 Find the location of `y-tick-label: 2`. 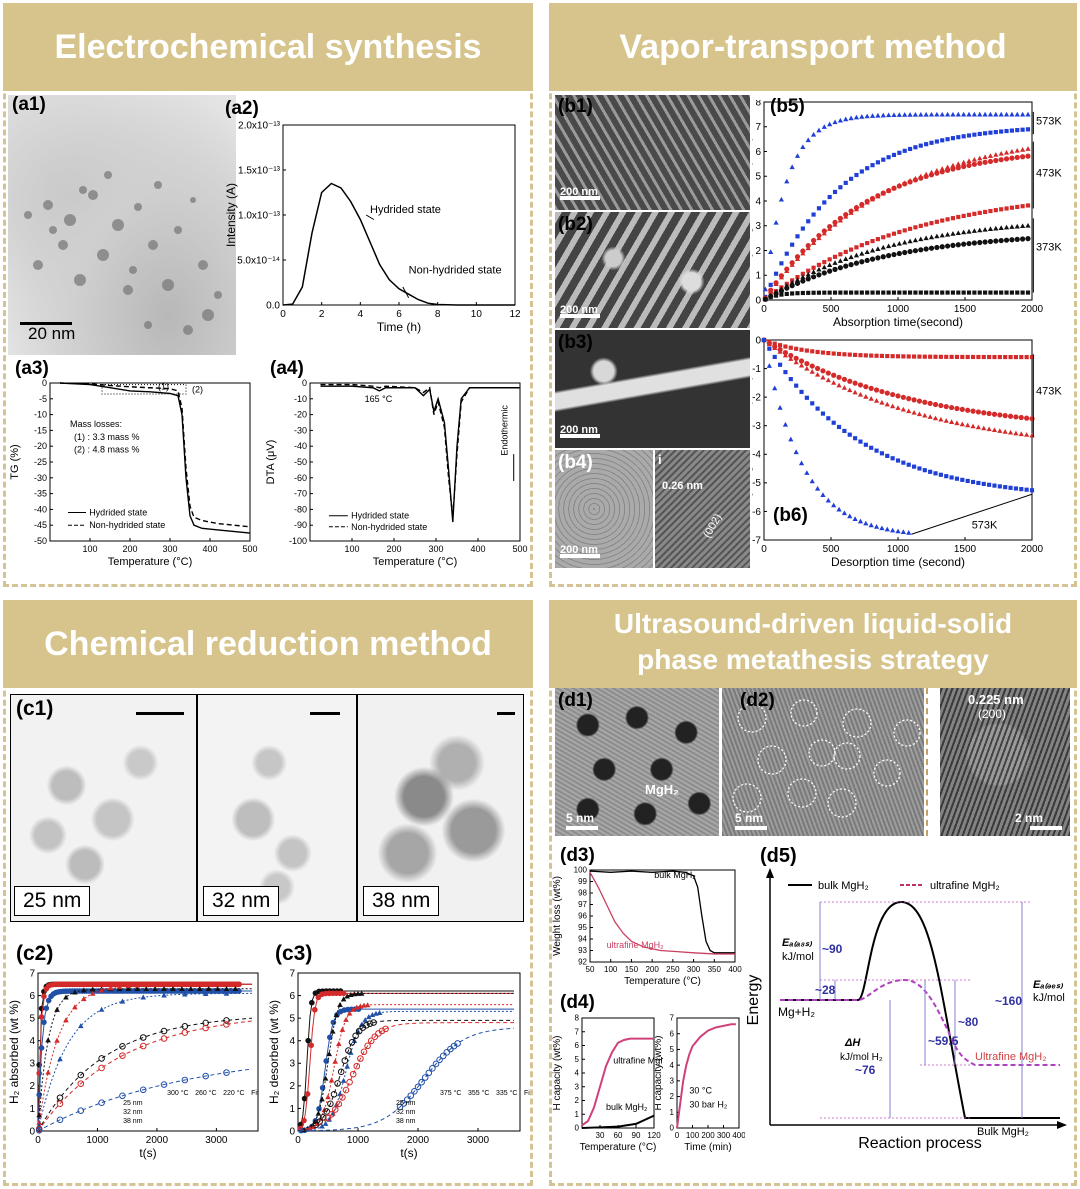

y-tick-label: 2 is located at coordinates (758, 251).